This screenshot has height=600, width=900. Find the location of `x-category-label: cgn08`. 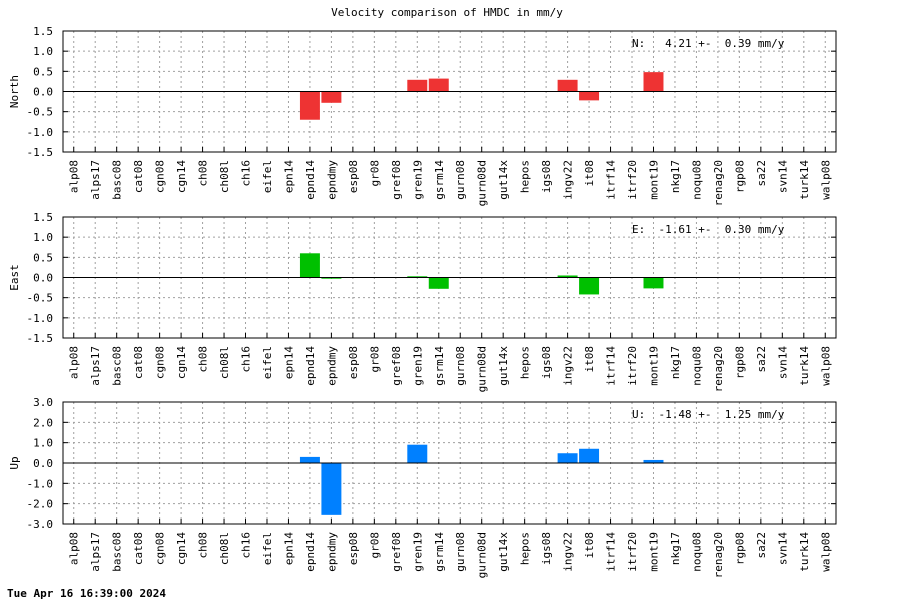

x-category-label: cgn08 is located at coordinates (160, 176).